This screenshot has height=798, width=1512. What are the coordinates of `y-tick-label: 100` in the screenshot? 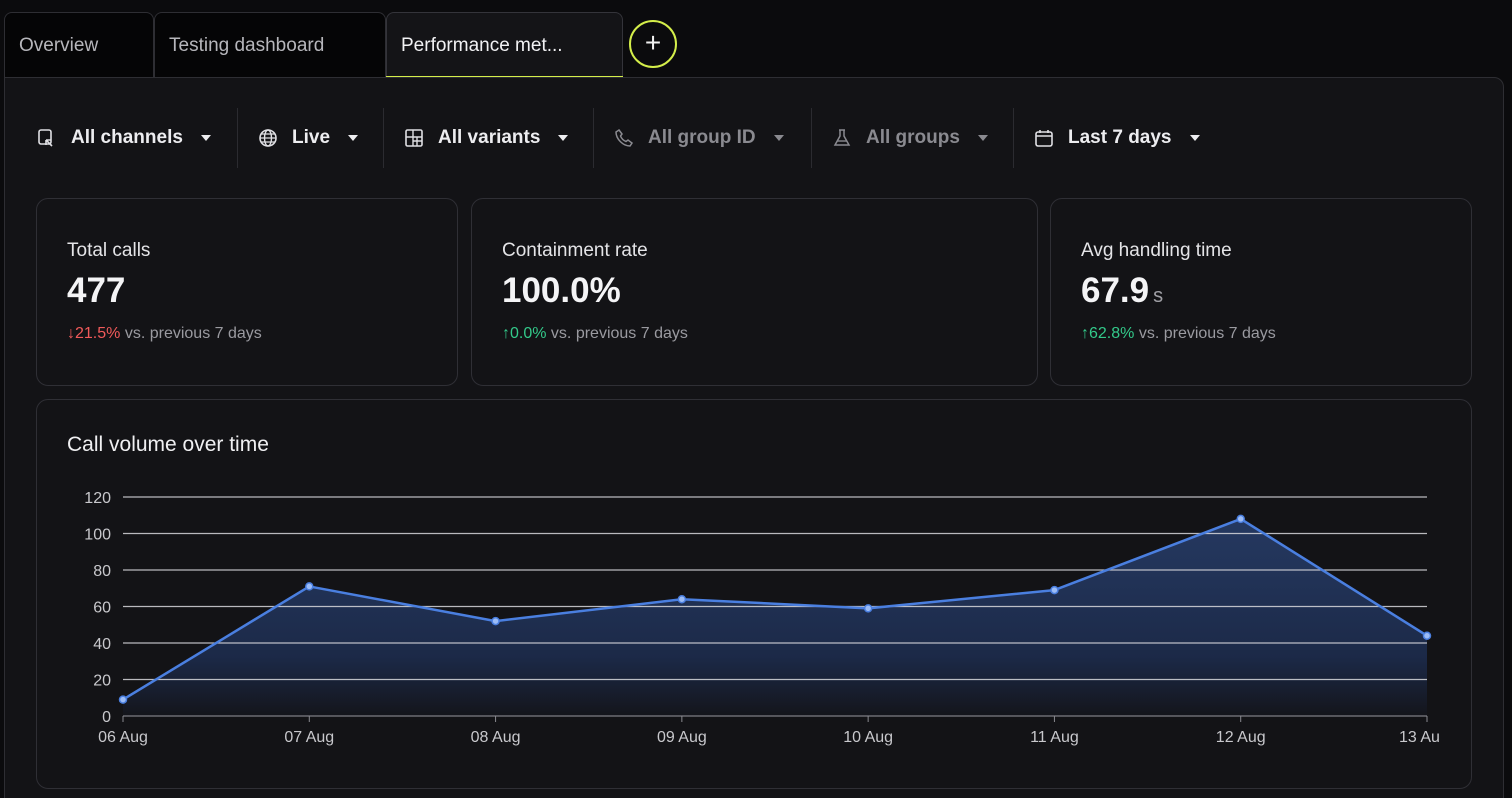 It's located at (97, 535).